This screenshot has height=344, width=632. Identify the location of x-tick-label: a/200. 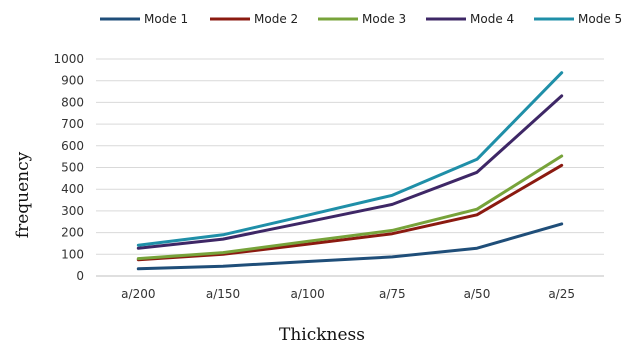
(138, 294).